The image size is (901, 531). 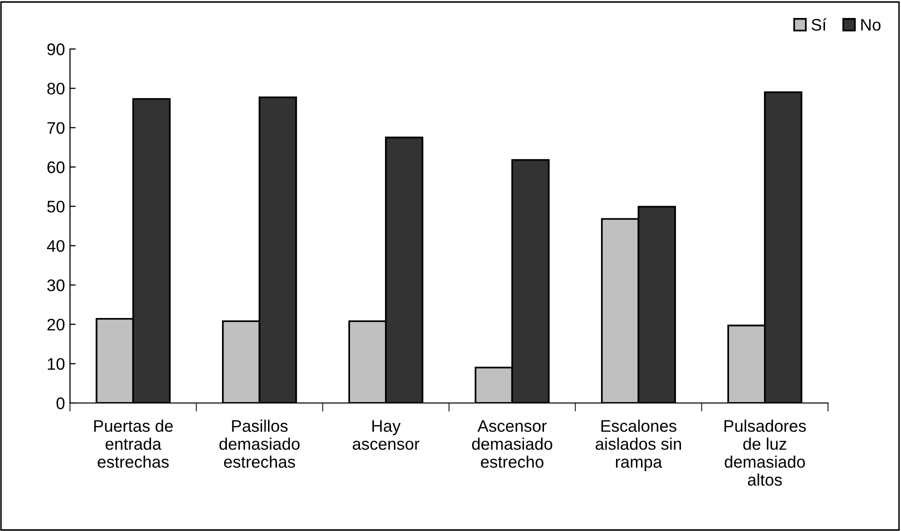 I want to click on y-tick-label: 70, so click(x=55, y=128).